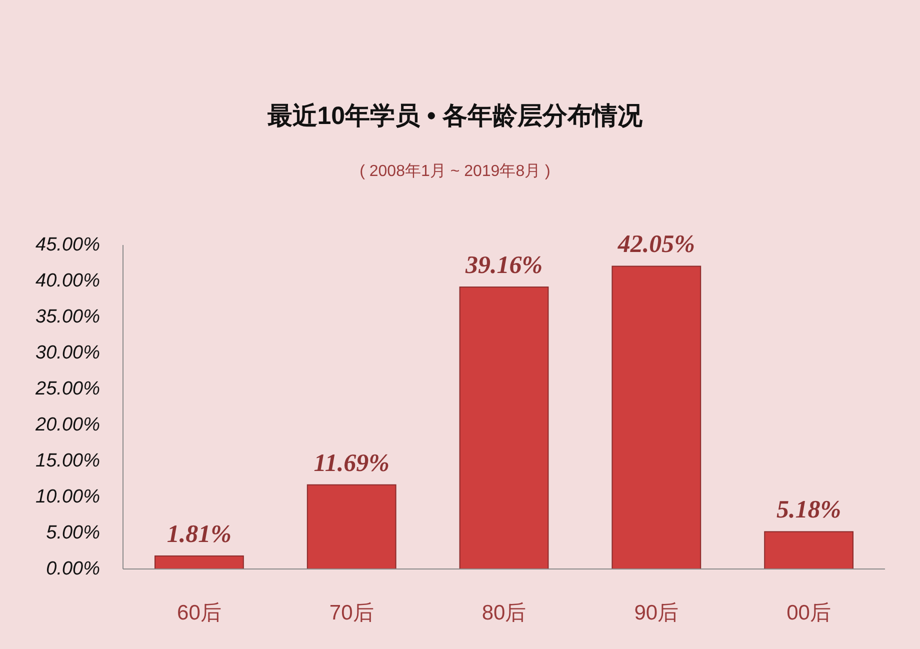  What do you see at coordinates (655, 244) in the screenshot?
I see `data-label: 42.05%` at bounding box center [655, 244].